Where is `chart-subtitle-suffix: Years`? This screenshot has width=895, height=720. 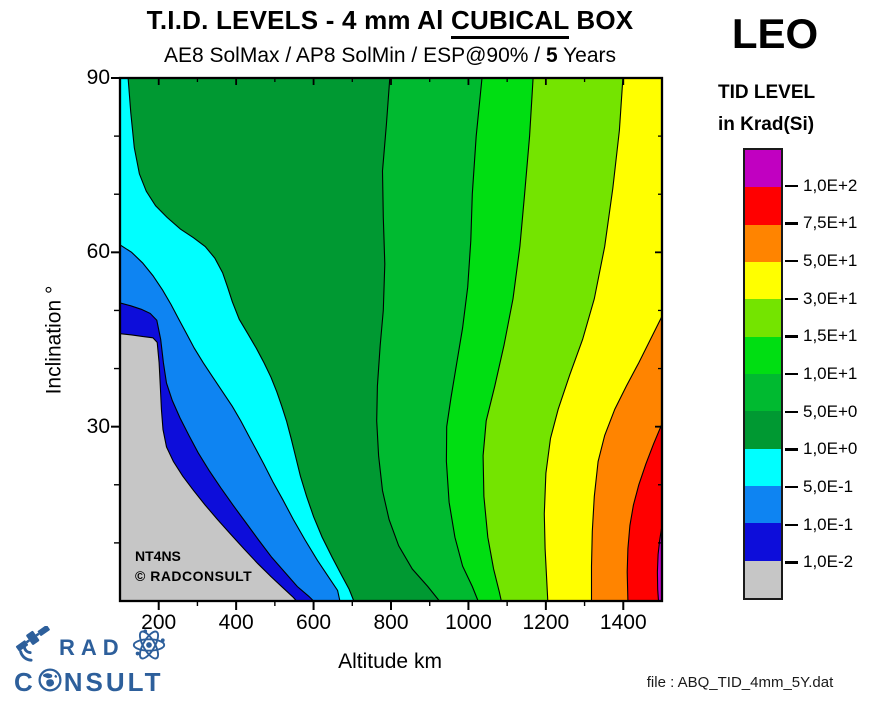
chart-subtitle-suffix: Years is located at coordinates (587, 55).